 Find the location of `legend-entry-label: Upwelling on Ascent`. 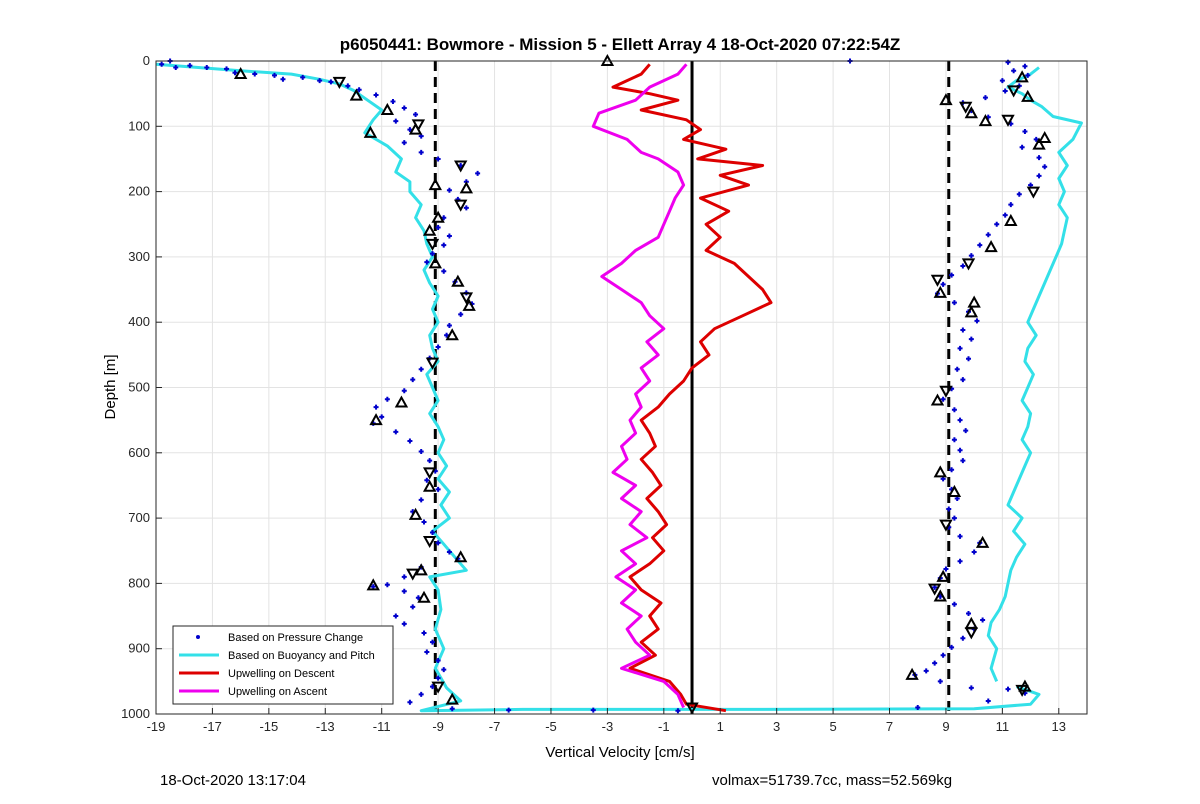

legend-entry-label: Upwelling on Ascent is located at coordinates (277, 692).